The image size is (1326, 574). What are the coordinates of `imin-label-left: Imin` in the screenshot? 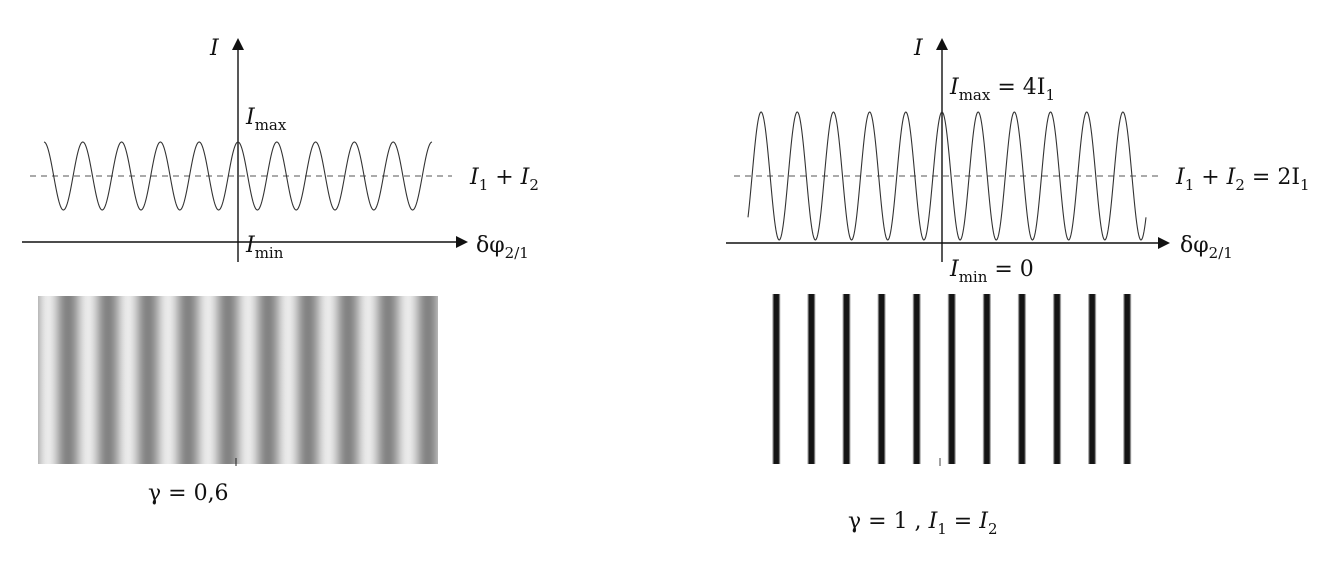 It's located at (264, 247).